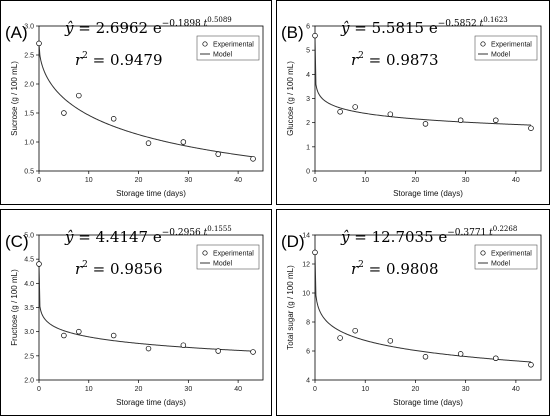  Describe the element at coordinates (495, 20) in the screenshot. I see `equation-exponent-power: 0.1623` at that location.